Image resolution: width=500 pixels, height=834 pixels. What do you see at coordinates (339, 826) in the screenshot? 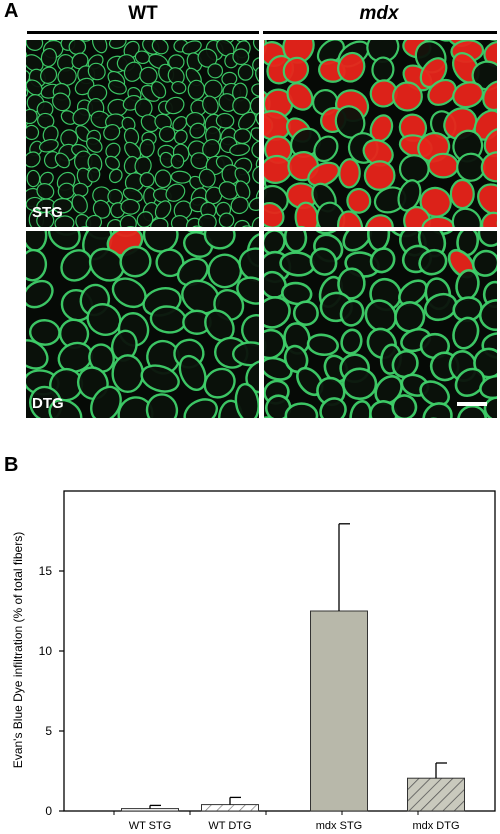
I see `x-category-label: mdx STG` at bounding box center [339, 826].